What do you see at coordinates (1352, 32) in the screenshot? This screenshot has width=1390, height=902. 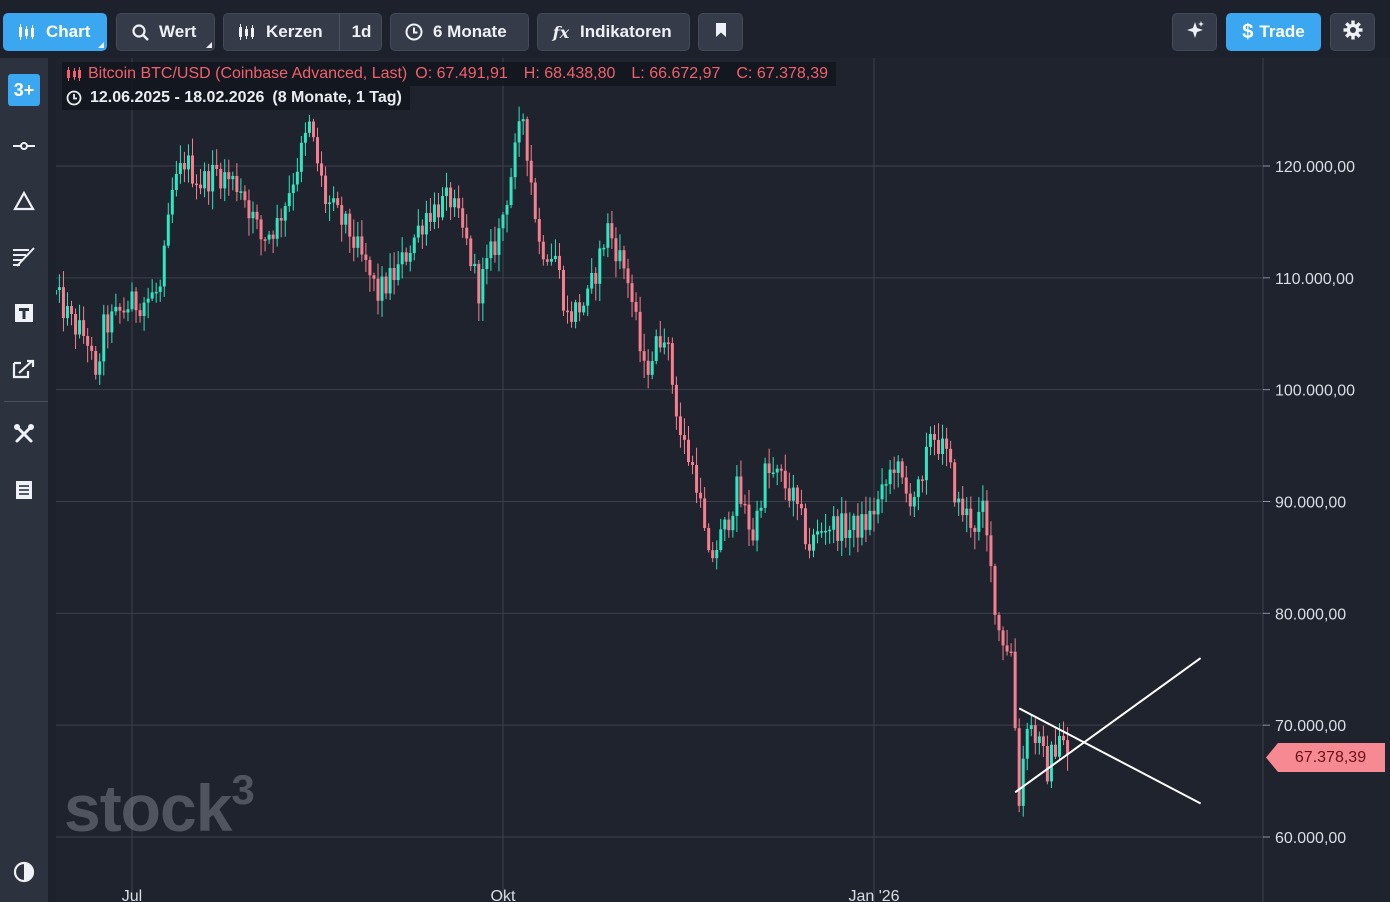 I see `settings-button` at bounding box center [1352, 32].